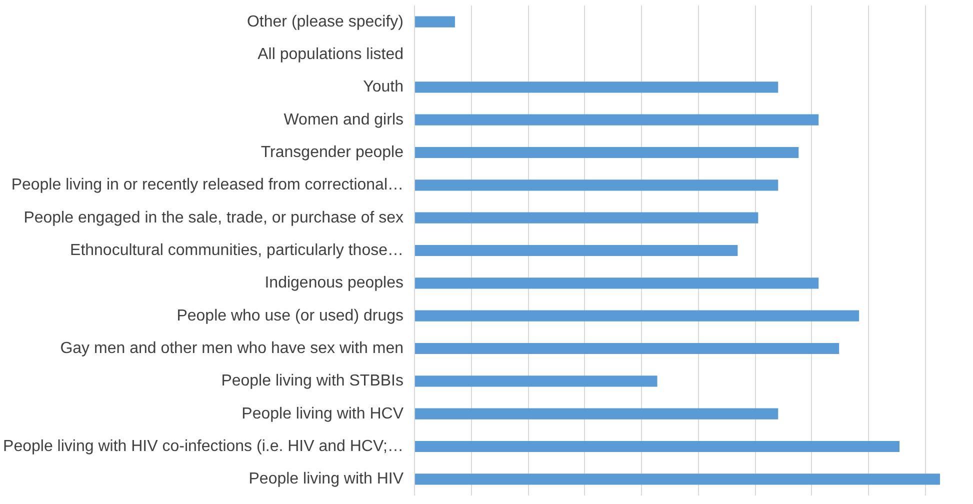 The height and width of the screenshot is (504, 973). Describe the element at coordinates (332, 152) in the screenshot. I see `y-tick-label: Transgender people` at that location.